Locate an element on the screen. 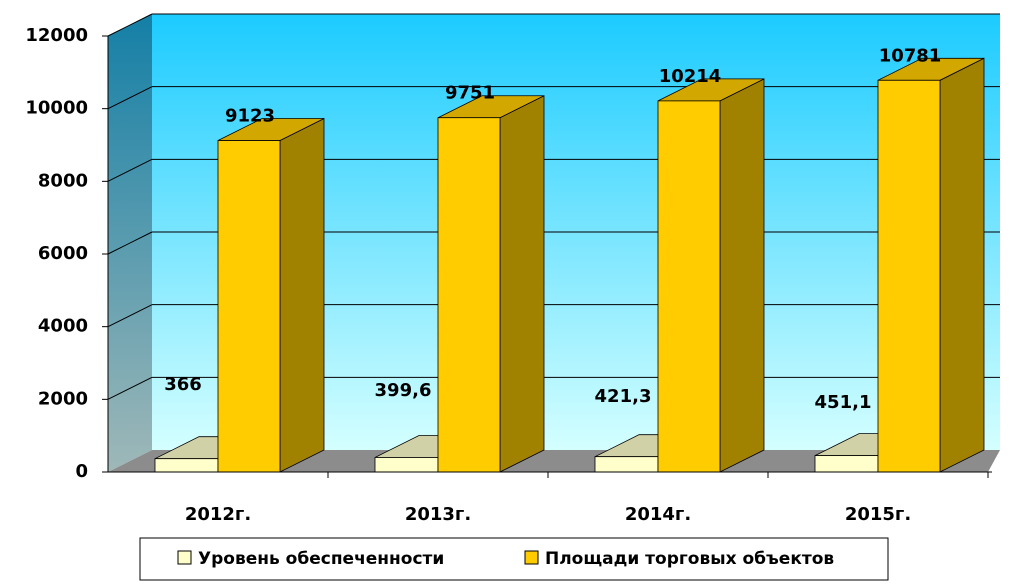 The image size is (1022, 584). x-tick-label: 2015г. is located at coordinates (878, 514).